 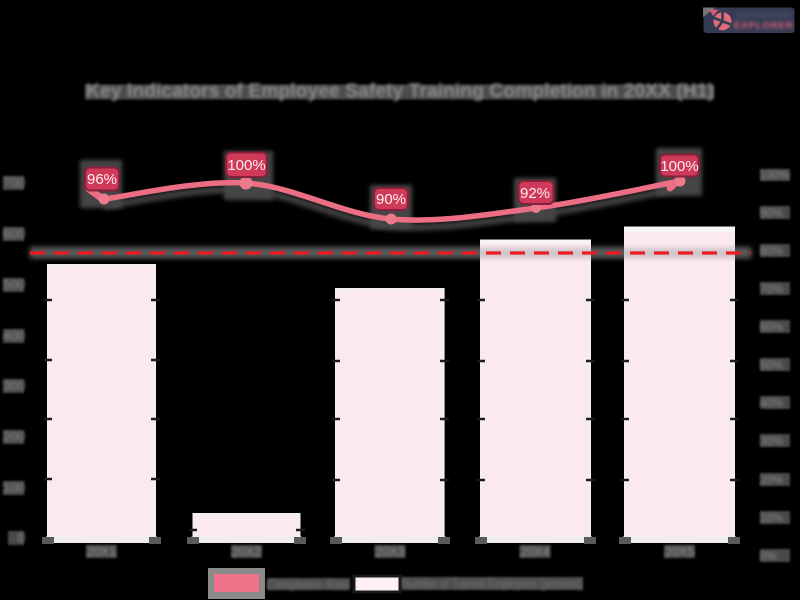 I want to click on svg-text: 0, so click(x=21, y=537).